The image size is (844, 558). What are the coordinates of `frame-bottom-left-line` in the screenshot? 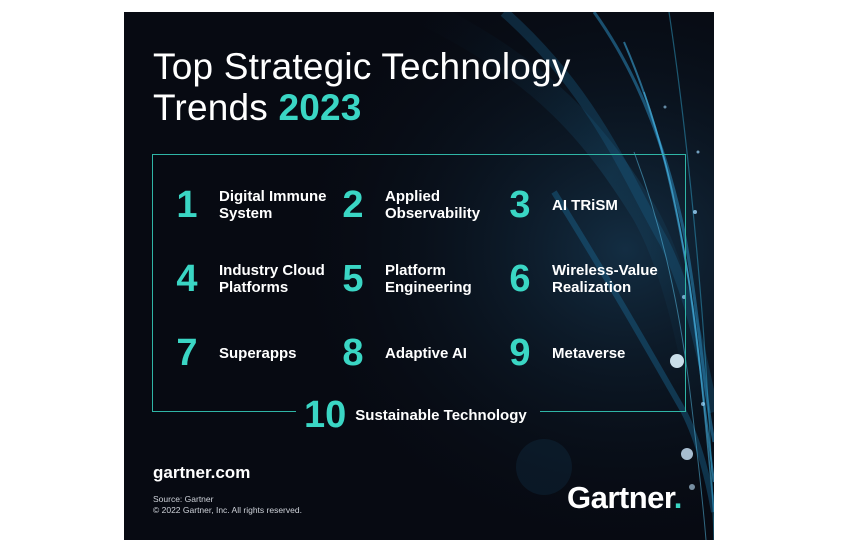 It's located at (224, 411).